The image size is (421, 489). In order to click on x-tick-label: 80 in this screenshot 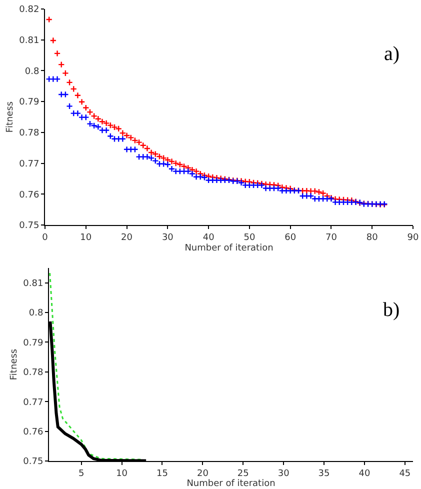, I will do `click(372, 237)`.